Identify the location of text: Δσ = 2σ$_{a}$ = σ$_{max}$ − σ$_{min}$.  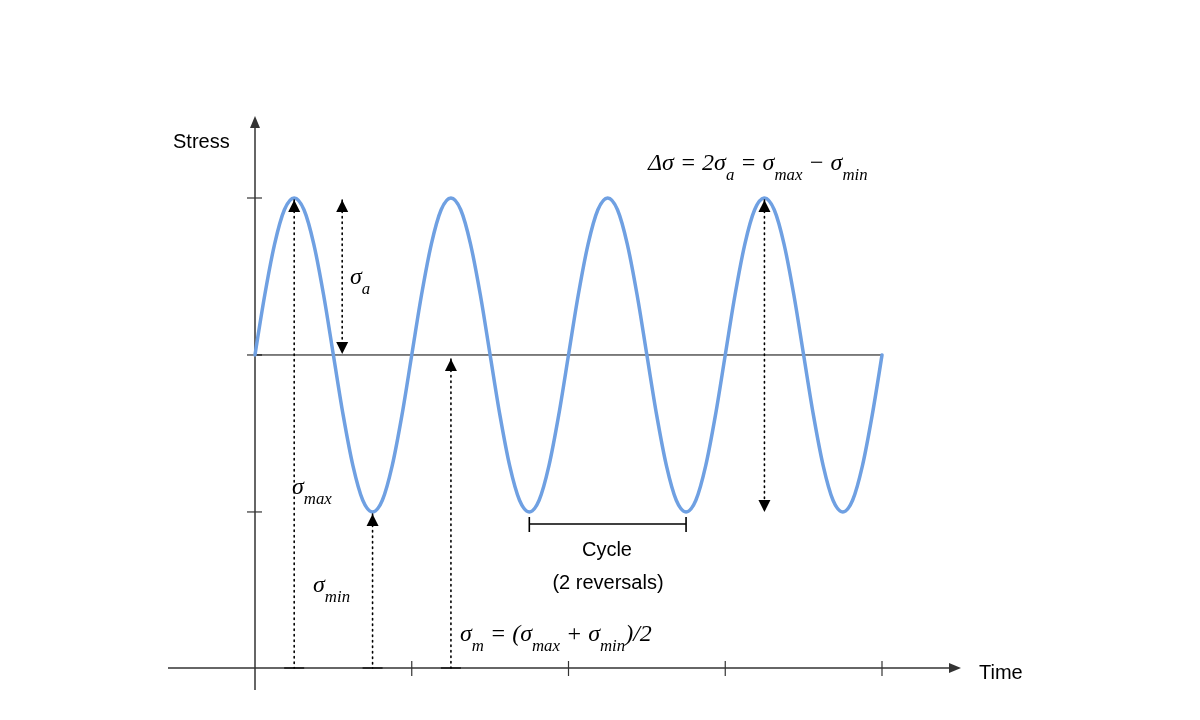
(757, 166).